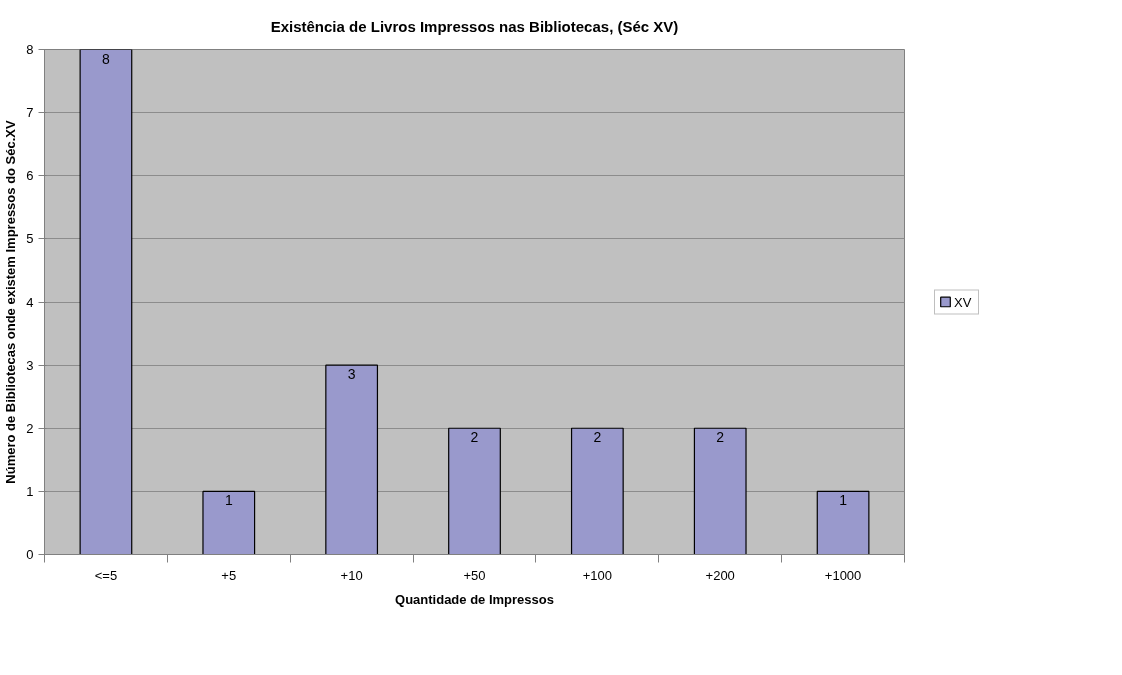 The width and height of the screenshot is (1122, 675). Describe the element at coordinates (474, 26) in the screenshot. I see `chart-title: Existência de Livros Impressos nas Bibliotecas, (Séc XV)` at that location.